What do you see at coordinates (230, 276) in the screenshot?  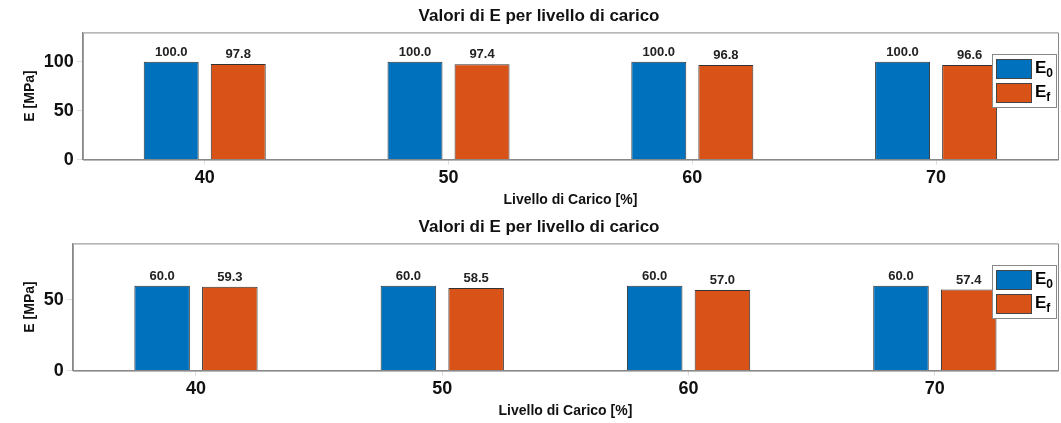 I see `data-label: 59.3` at bounding box center [230, 276].